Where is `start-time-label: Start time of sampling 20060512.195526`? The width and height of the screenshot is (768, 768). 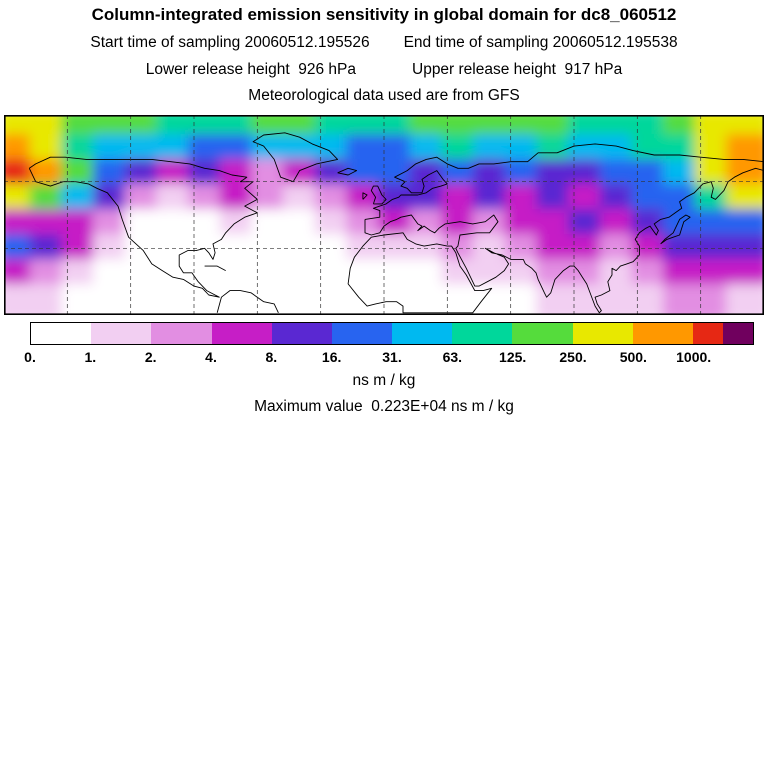 start-time-label: Start time of sampling 20060512.195526 is located at coordinates (230, 42).